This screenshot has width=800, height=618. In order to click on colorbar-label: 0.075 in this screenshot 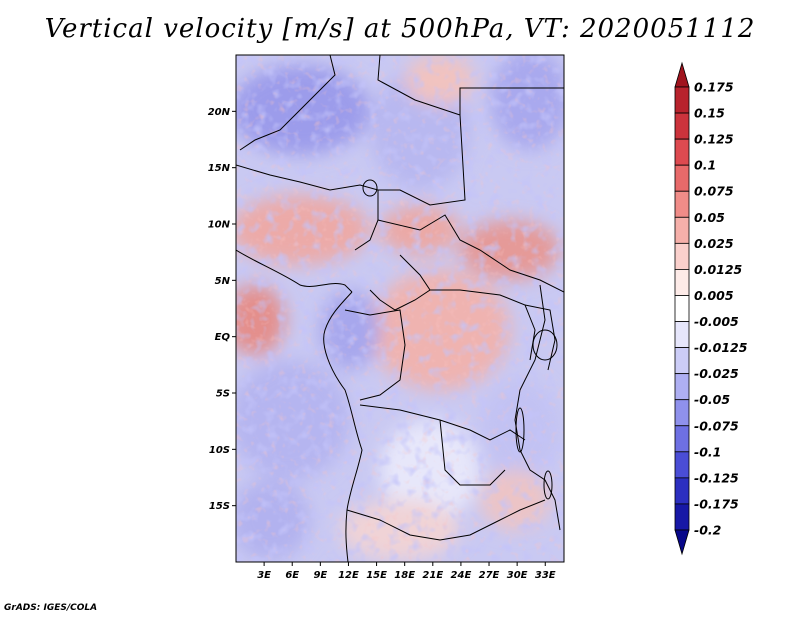, I will do `click(714, 191)`.